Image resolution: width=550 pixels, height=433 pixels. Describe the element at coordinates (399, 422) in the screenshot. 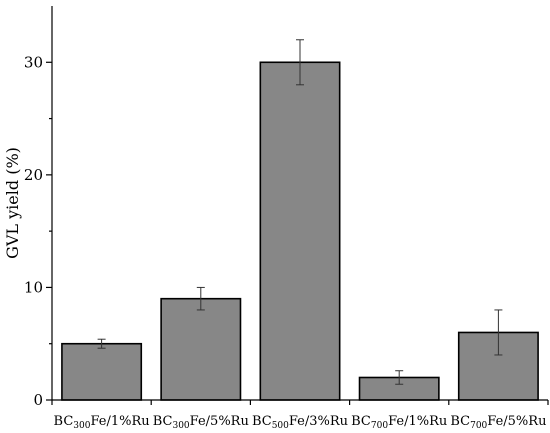

I see `x-tick-label-3: BC700Fe/1%Ru` at that location.